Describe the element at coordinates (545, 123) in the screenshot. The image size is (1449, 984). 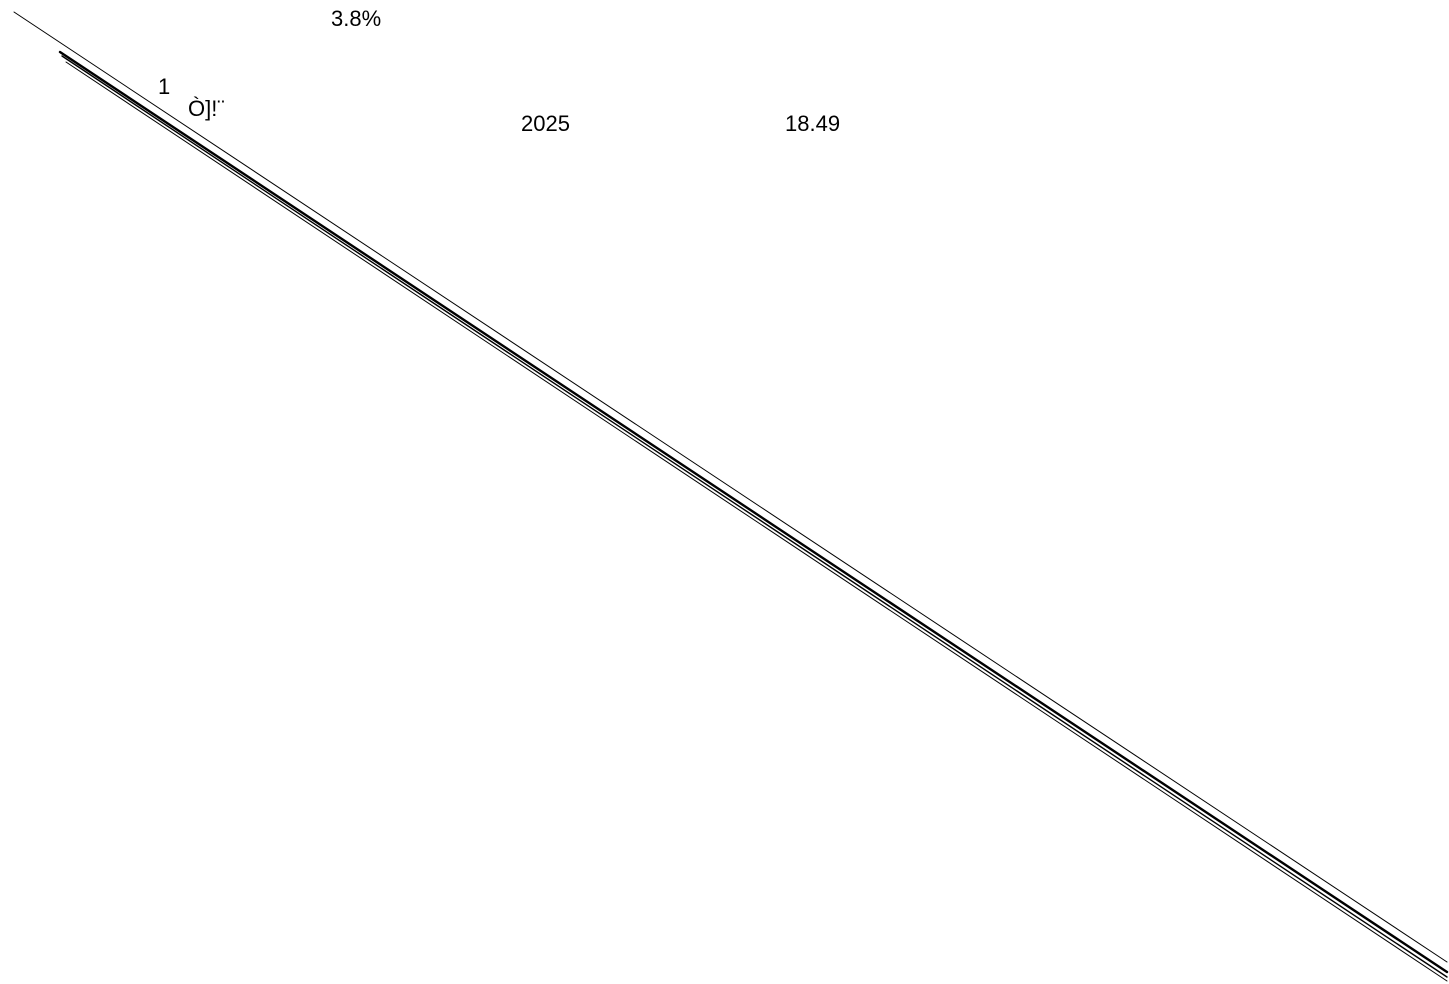
I see `year-label: 2025` at that location.